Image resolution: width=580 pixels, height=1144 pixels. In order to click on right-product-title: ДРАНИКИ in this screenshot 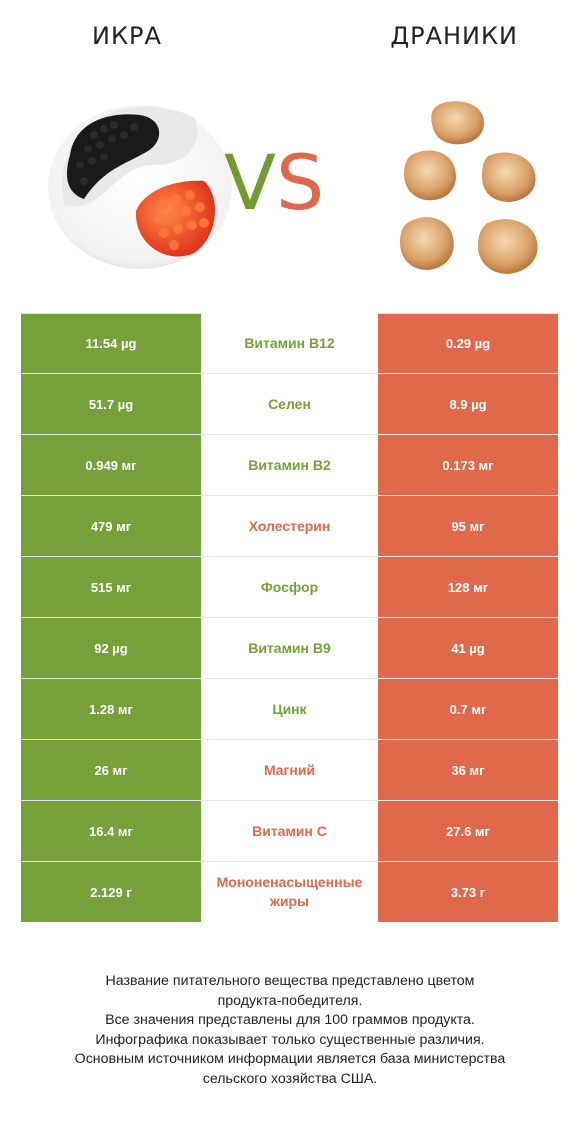, I will do `click(454, 36)`.